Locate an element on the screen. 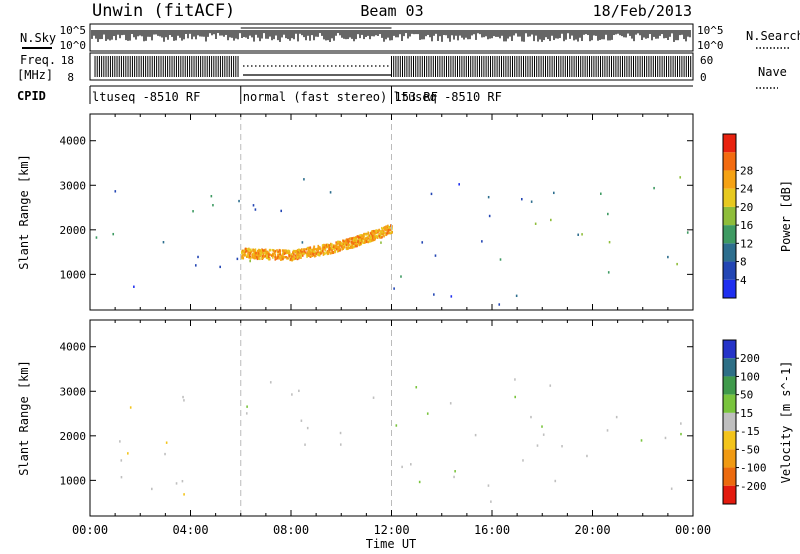  cpid-label: CPID is located at coordinates (31, 96).